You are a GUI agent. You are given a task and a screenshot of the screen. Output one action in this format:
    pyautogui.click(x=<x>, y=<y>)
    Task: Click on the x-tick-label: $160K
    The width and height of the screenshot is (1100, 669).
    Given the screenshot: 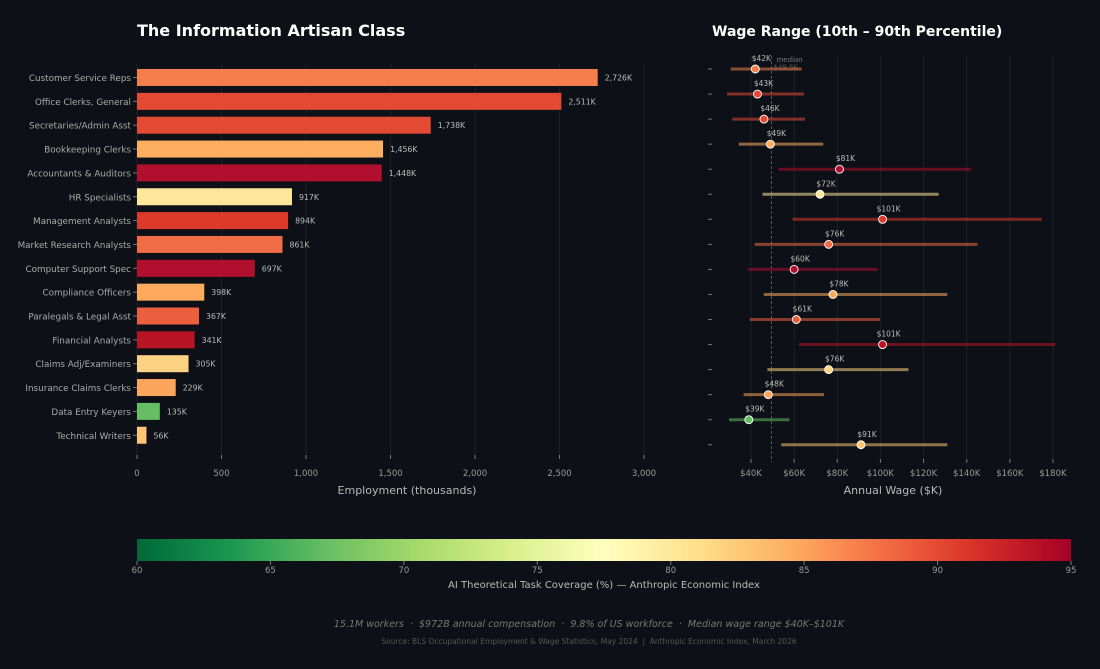 What is the action you would take?
    pyautogui.click(x=1010, y=474)
    